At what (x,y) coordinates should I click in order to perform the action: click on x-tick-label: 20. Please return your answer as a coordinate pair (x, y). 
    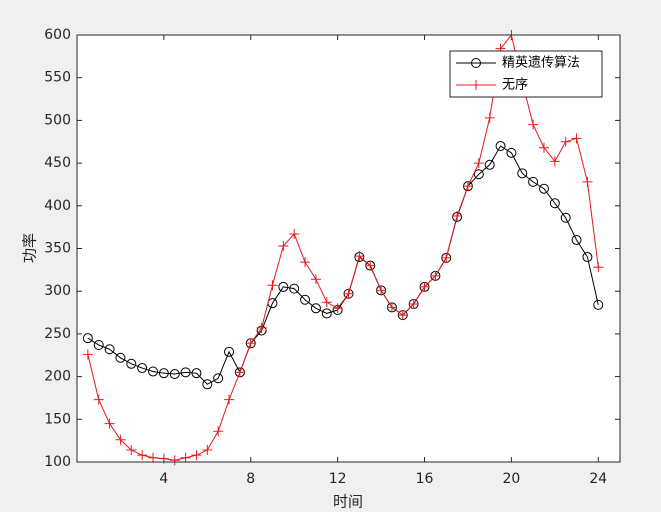
    Looking at the image, I should click on (511, 479).